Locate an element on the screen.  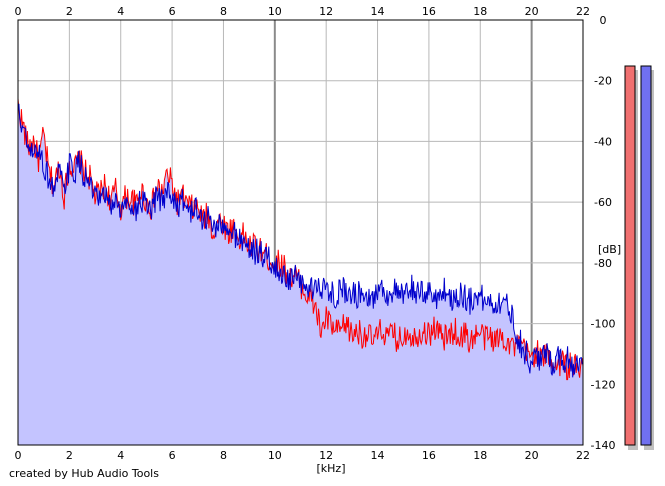
y-tick-label: -80 is located at coordinates (603, 263).